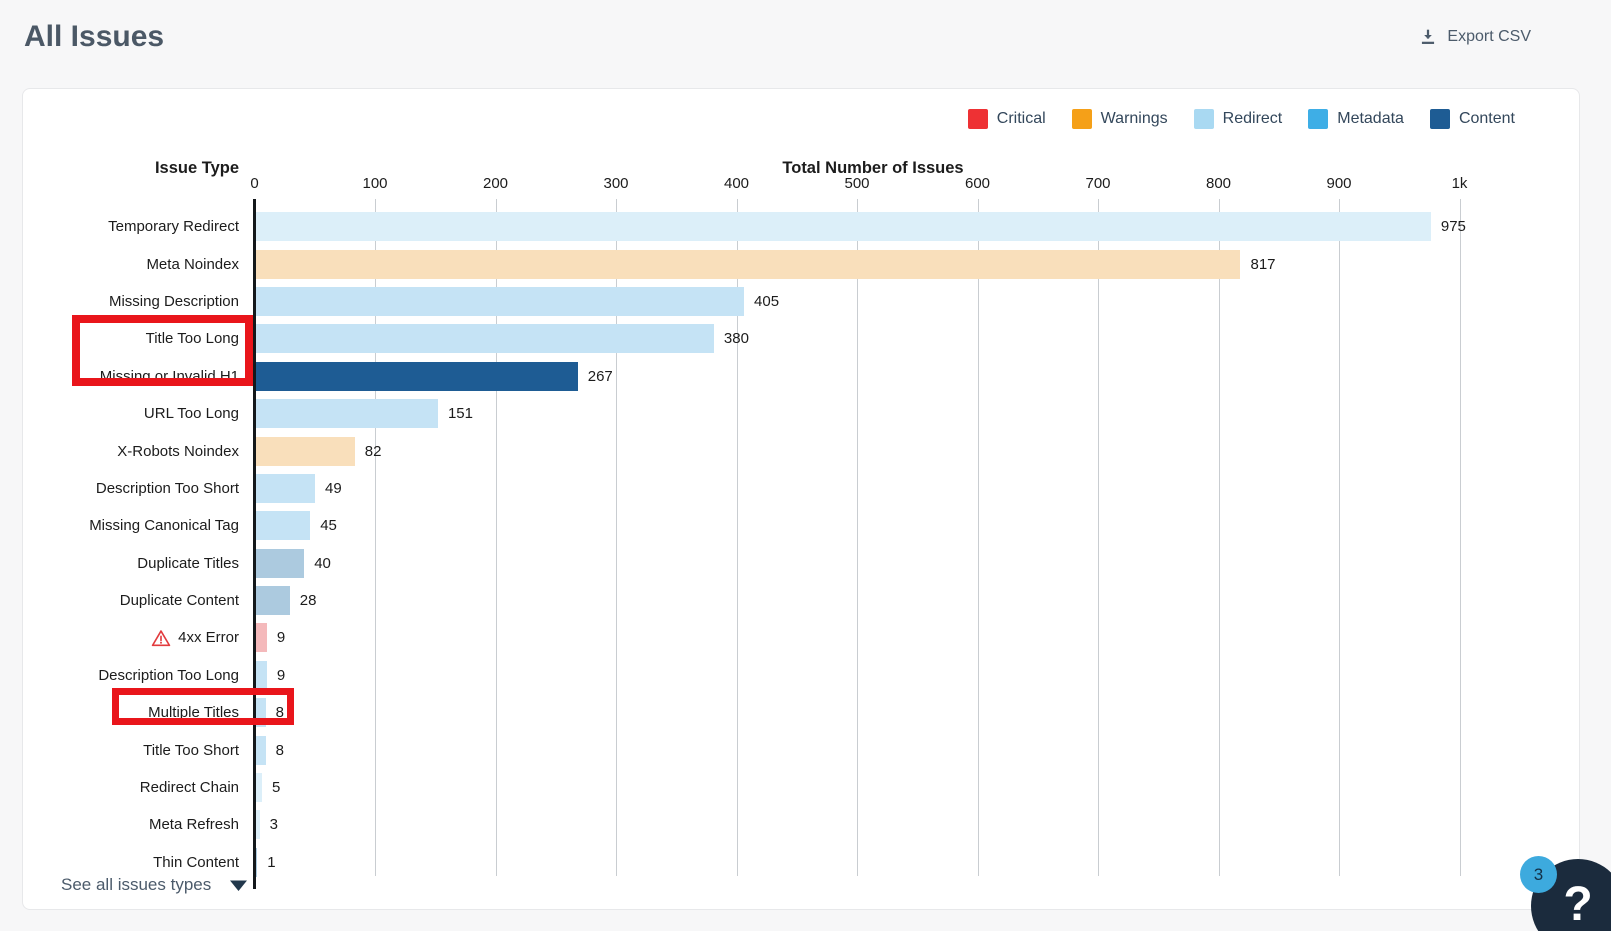 The width and height of the screenshot is (1611, 931). What do you see at coordinates (977, 183) in the screenshot?
I see `x-tick-label-600: 600` at bounding box center [977, 183].